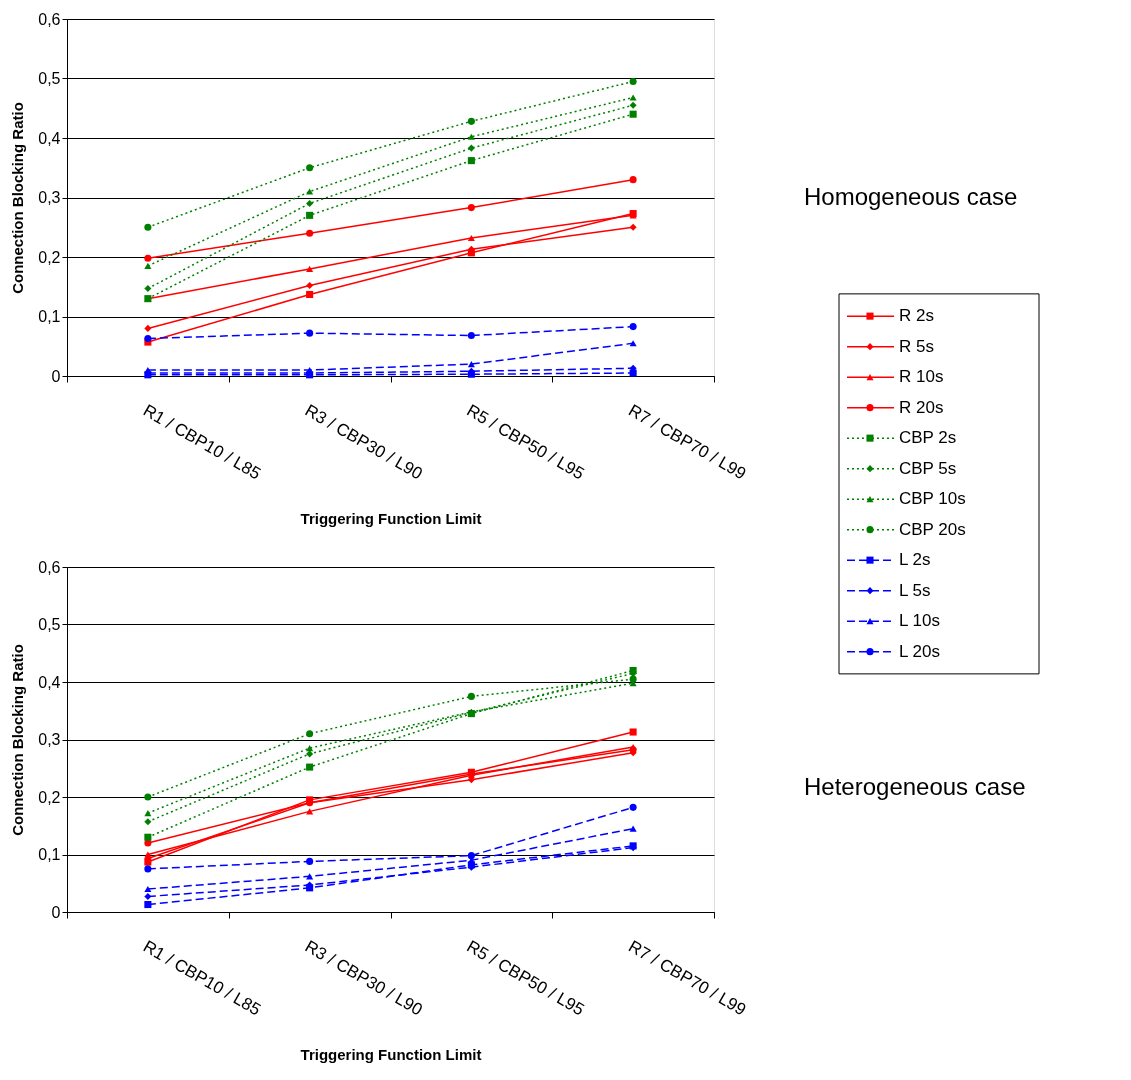 This screenshot has height=1080, width=1131. I want to click on legend-label: R 20s, so click(921, 407).